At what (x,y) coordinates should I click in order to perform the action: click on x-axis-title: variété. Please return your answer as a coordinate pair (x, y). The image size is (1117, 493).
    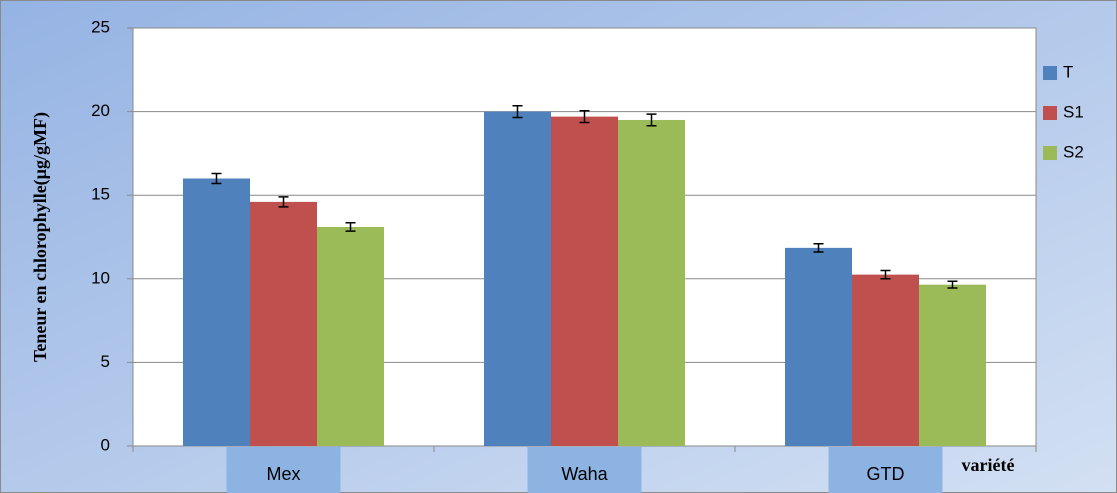
    Looking at the image, I should click on (988, 465).